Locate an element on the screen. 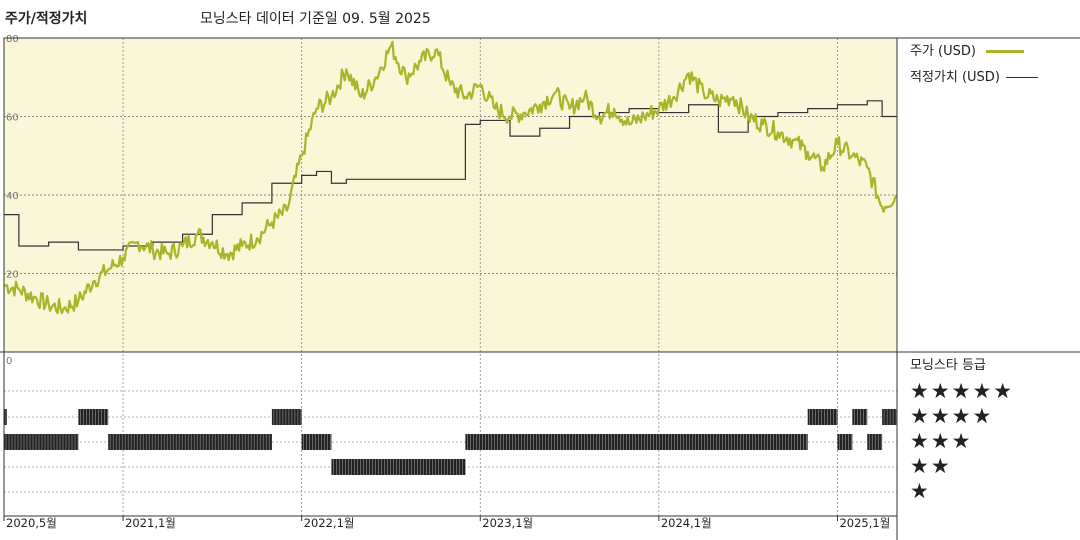 The image size is (1080, 540). legend-price-swatch is located at coordinates (1005, 51).